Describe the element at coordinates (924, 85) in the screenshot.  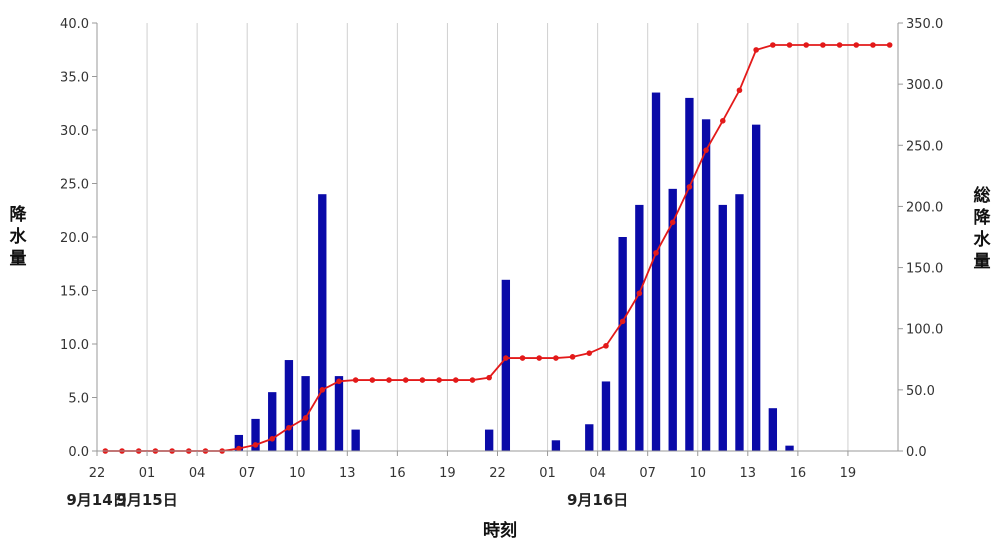
I see `right-tick-label: 300.0` at that location.